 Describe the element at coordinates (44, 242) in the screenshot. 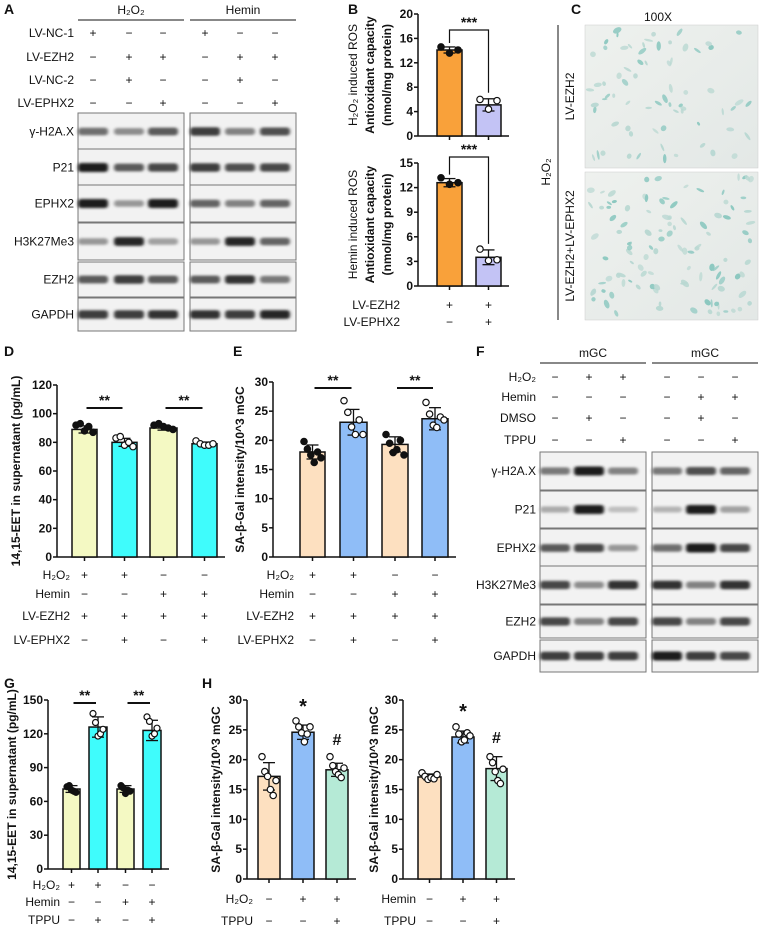

I see `panel-a-blot-label: H3K27Me3` at that location.